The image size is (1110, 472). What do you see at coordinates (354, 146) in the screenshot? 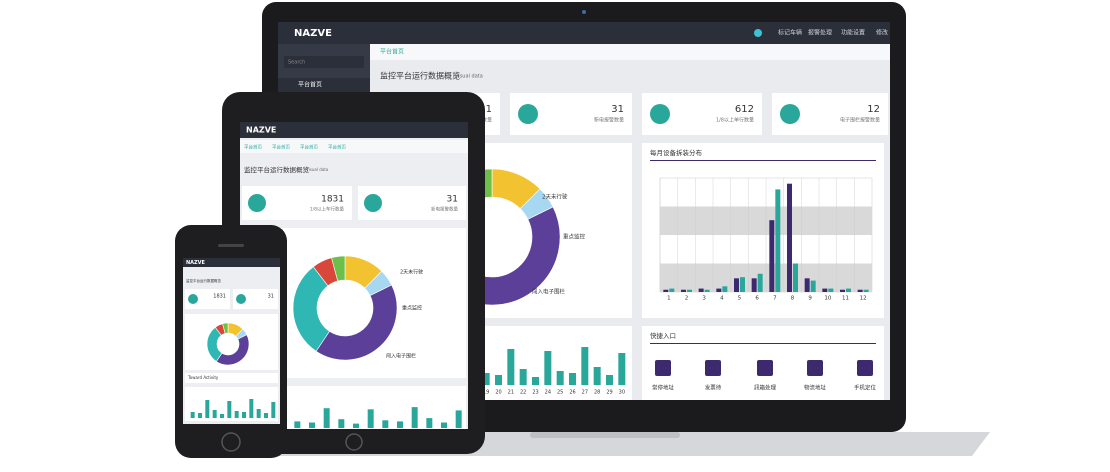
I see `tab-bar` at bounding box center [354, 146].